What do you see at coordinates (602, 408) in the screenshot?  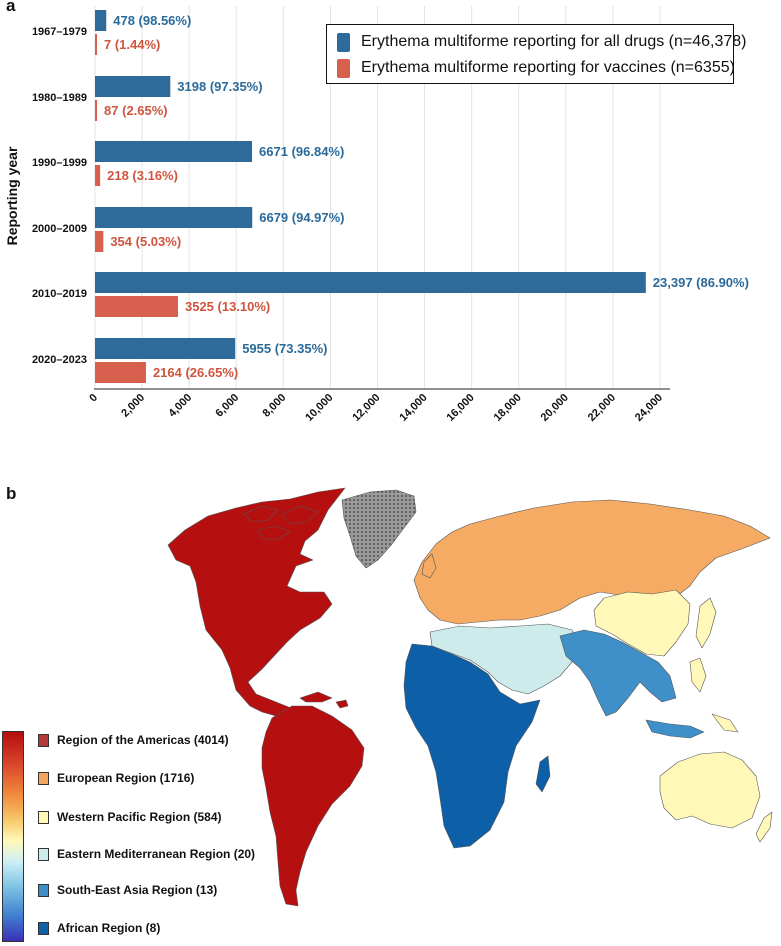 I see `x-tick-label: 22,000` at bounding box center [602, 408].